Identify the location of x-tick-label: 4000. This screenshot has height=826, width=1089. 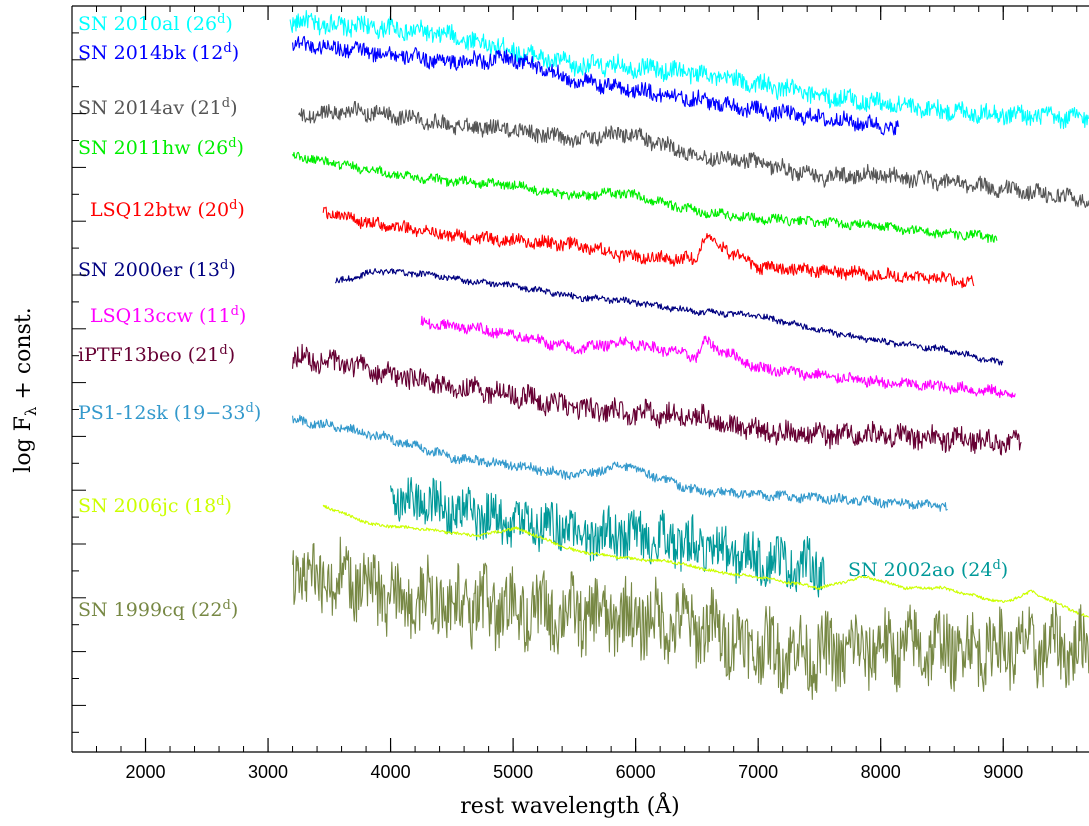
(391, 772).